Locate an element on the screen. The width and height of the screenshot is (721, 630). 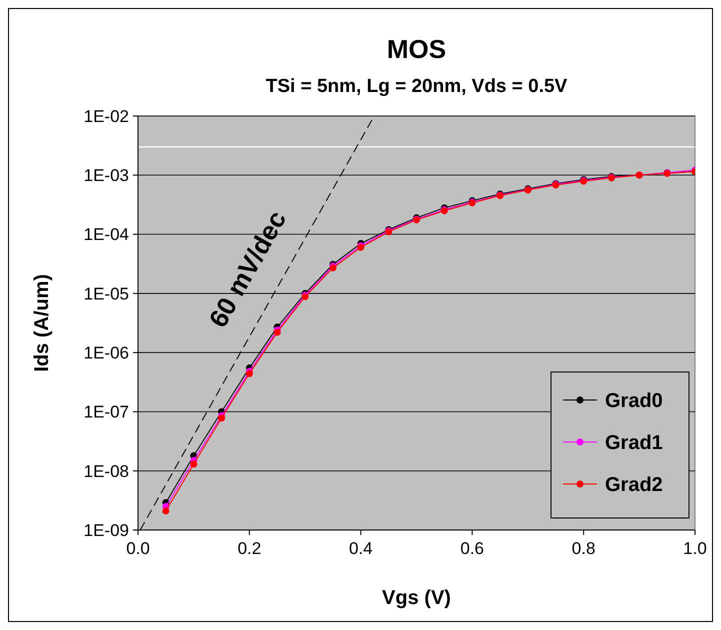
y-tick-label: 1E-09 is located at coordinates (106, 530).